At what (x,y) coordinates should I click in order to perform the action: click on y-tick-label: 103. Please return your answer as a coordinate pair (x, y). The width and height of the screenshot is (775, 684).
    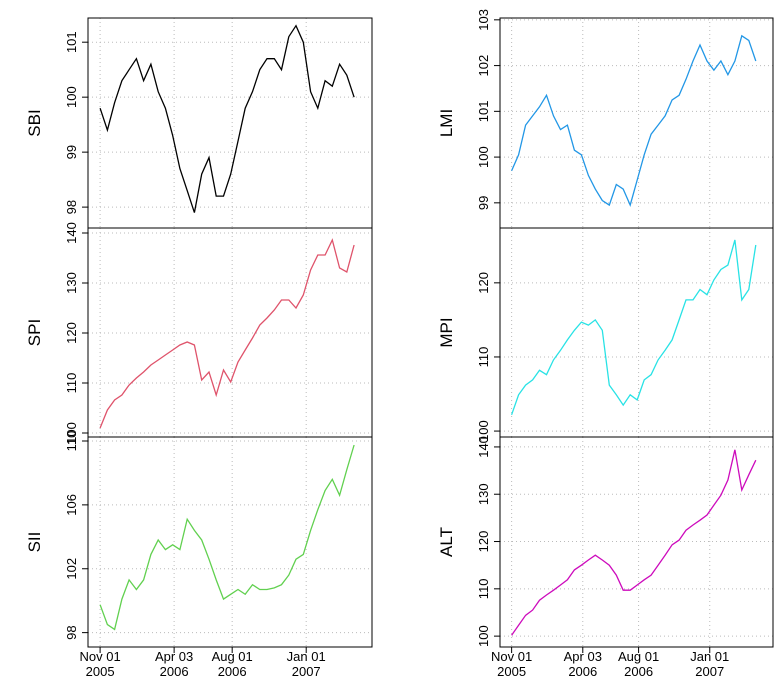
    Looking at the image, I should click on (483, 20).